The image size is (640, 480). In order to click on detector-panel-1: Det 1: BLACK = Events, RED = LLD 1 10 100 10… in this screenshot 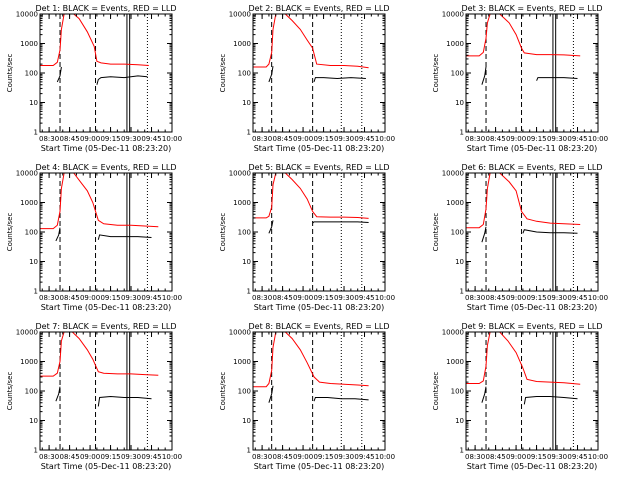, I will do `click(94, 78)`.